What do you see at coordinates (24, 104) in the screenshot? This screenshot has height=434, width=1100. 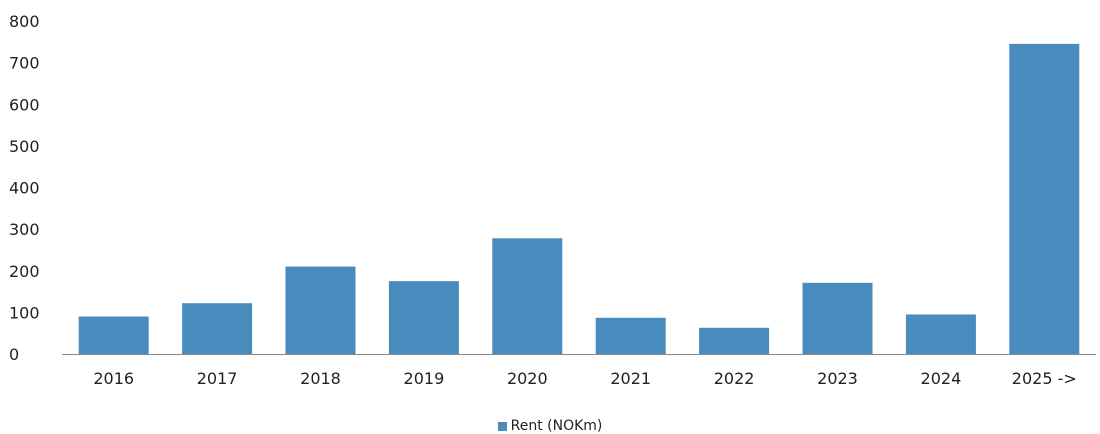 I see `y-tick-label: 600` at bounding box center [24, 104].